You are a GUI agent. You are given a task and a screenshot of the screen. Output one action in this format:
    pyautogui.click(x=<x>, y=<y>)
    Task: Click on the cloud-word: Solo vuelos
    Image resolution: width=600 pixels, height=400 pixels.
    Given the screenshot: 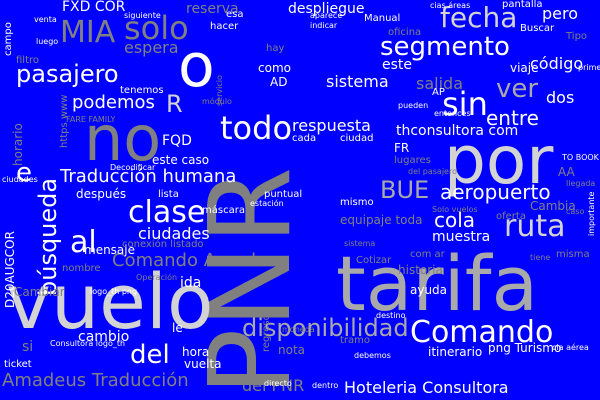 What is the action you would take?
    pyautogui.click(x=455, y=209)
    